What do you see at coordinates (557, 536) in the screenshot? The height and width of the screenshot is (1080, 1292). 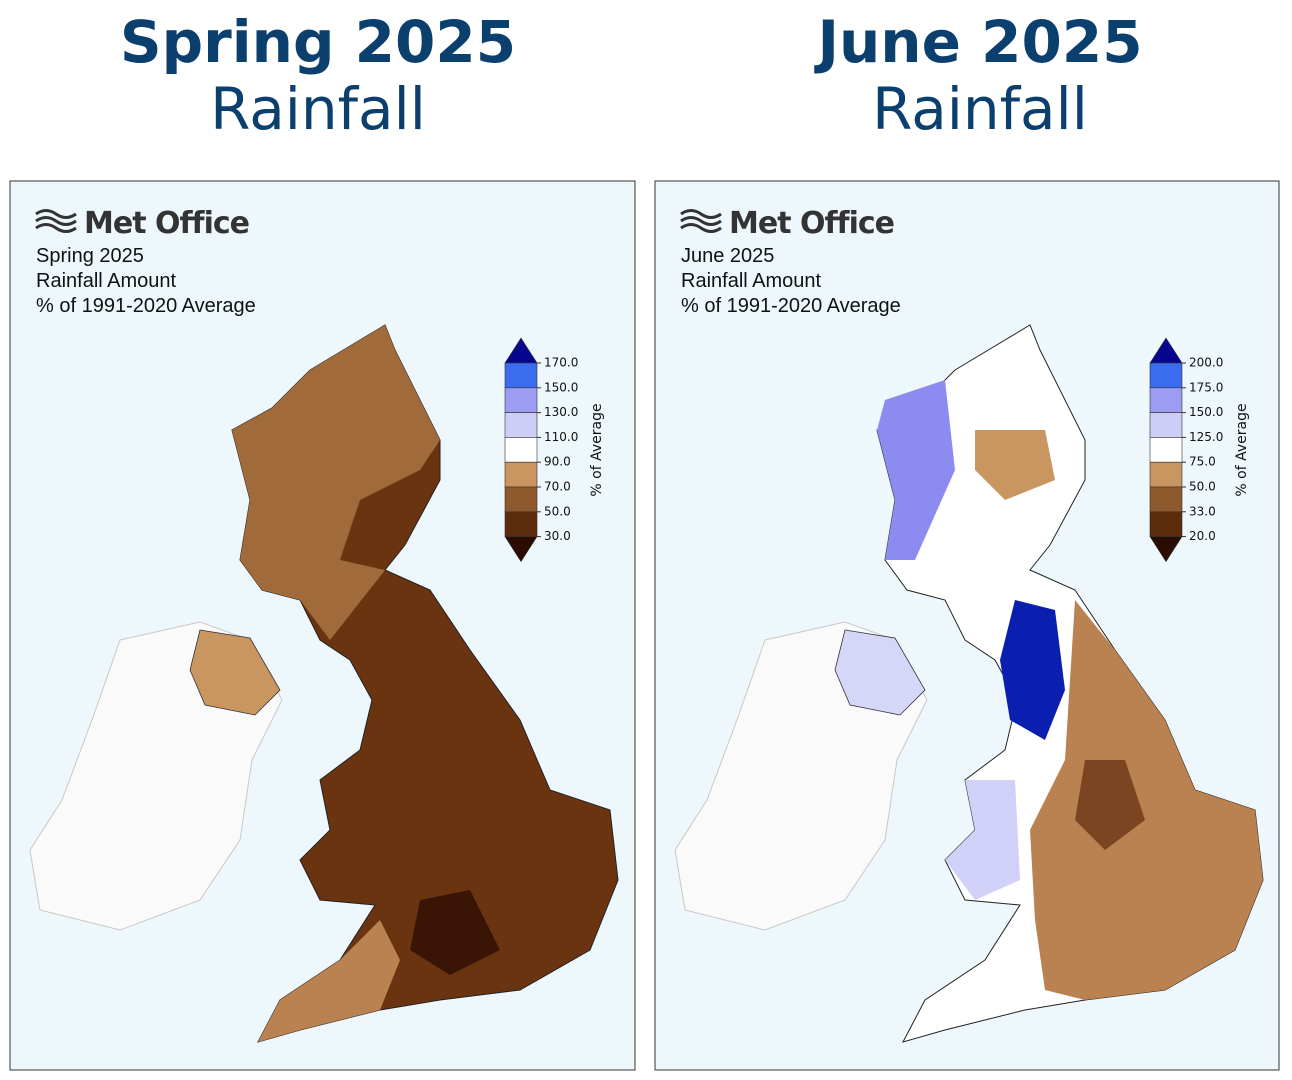 I see `colorbar-tick-label: 30.0` at bounding box center [557, 536].